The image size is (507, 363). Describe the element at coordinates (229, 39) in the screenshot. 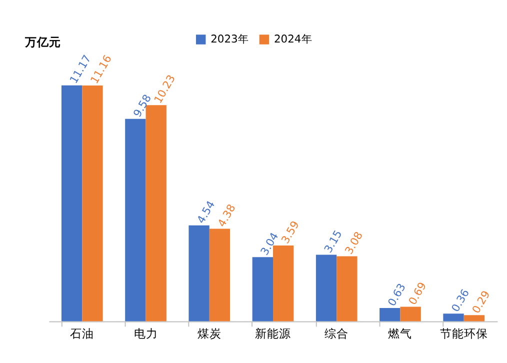

I see `legend-label: 2023年` at that location.